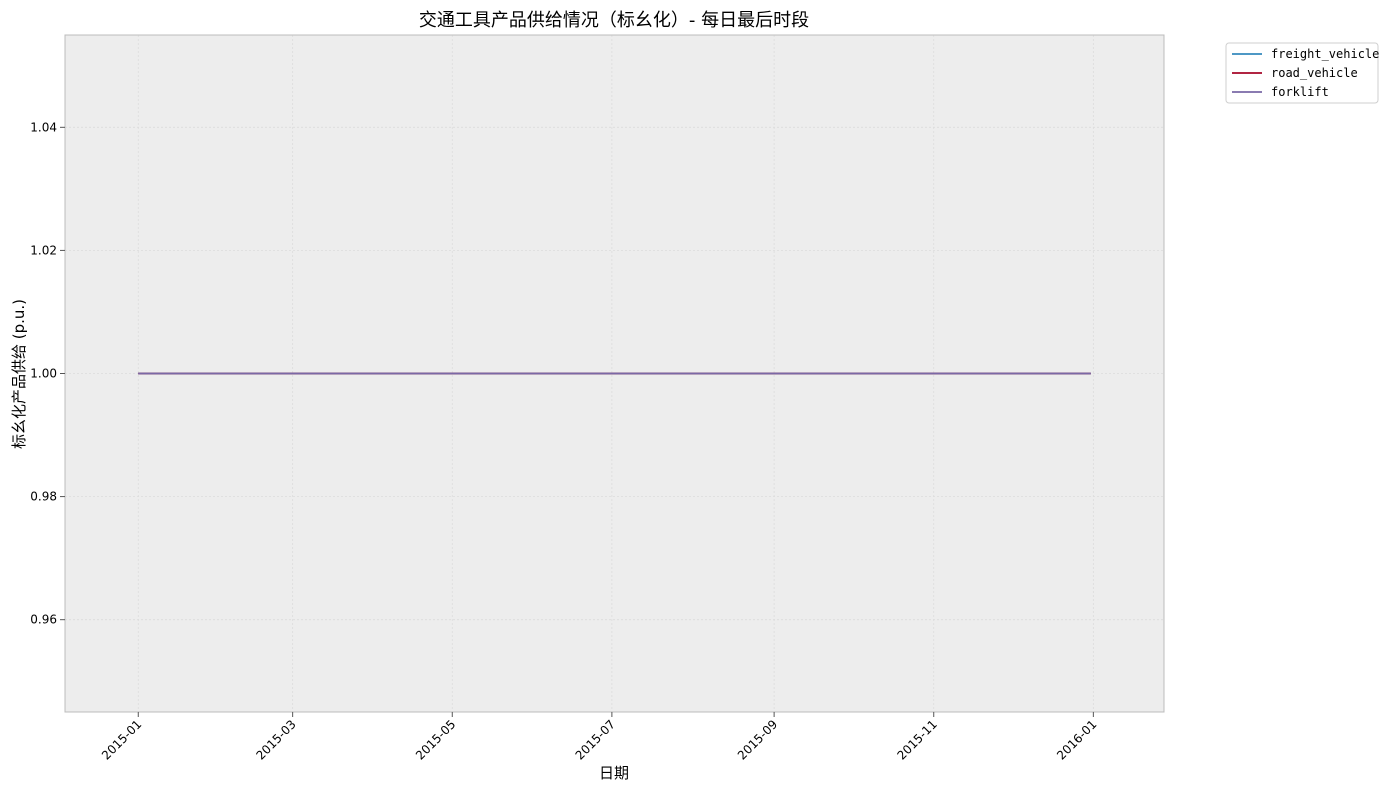 The width and height of the screenshot is (1390, 794). Describe the element at coordinates (1314, 73) in the screenshot. I see `legend-label-road-vehicle: road_vehicle` at that location.